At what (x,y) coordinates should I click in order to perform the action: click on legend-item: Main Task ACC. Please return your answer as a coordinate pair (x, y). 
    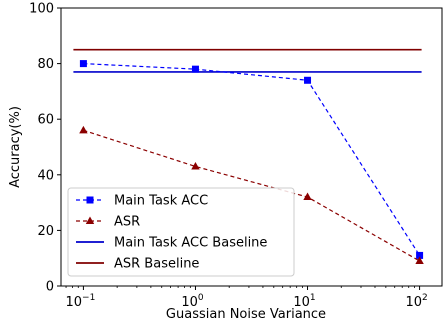
    Looking at the image, I should click on (142, 201).